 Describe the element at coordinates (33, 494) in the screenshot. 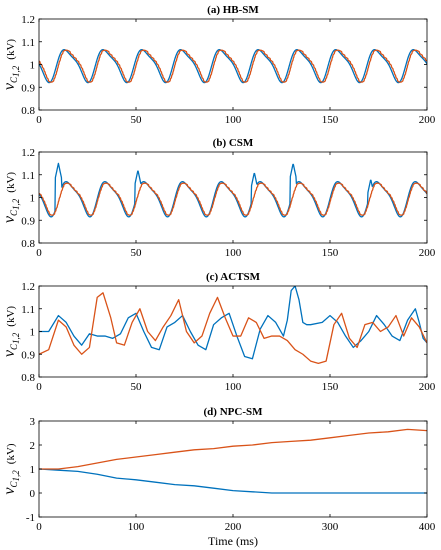

I see `y-tick-label: 0` at that location.